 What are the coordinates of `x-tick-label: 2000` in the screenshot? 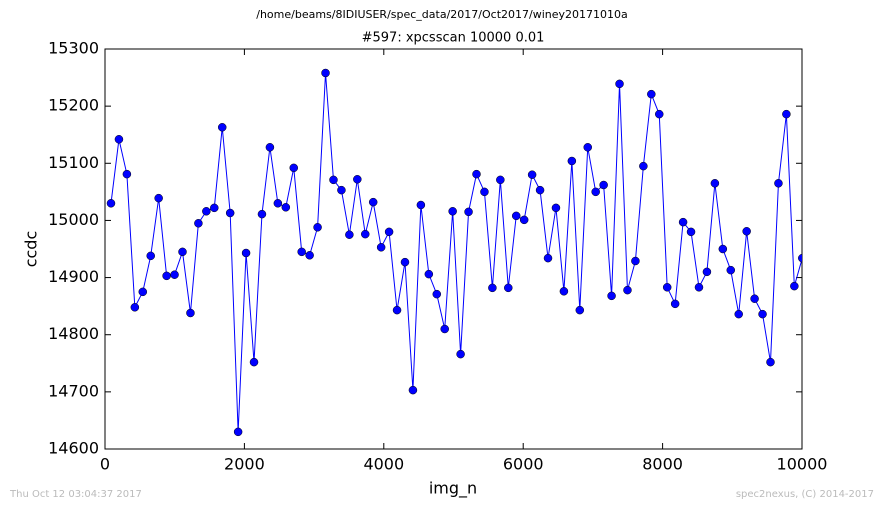 It's located at (244, 464).